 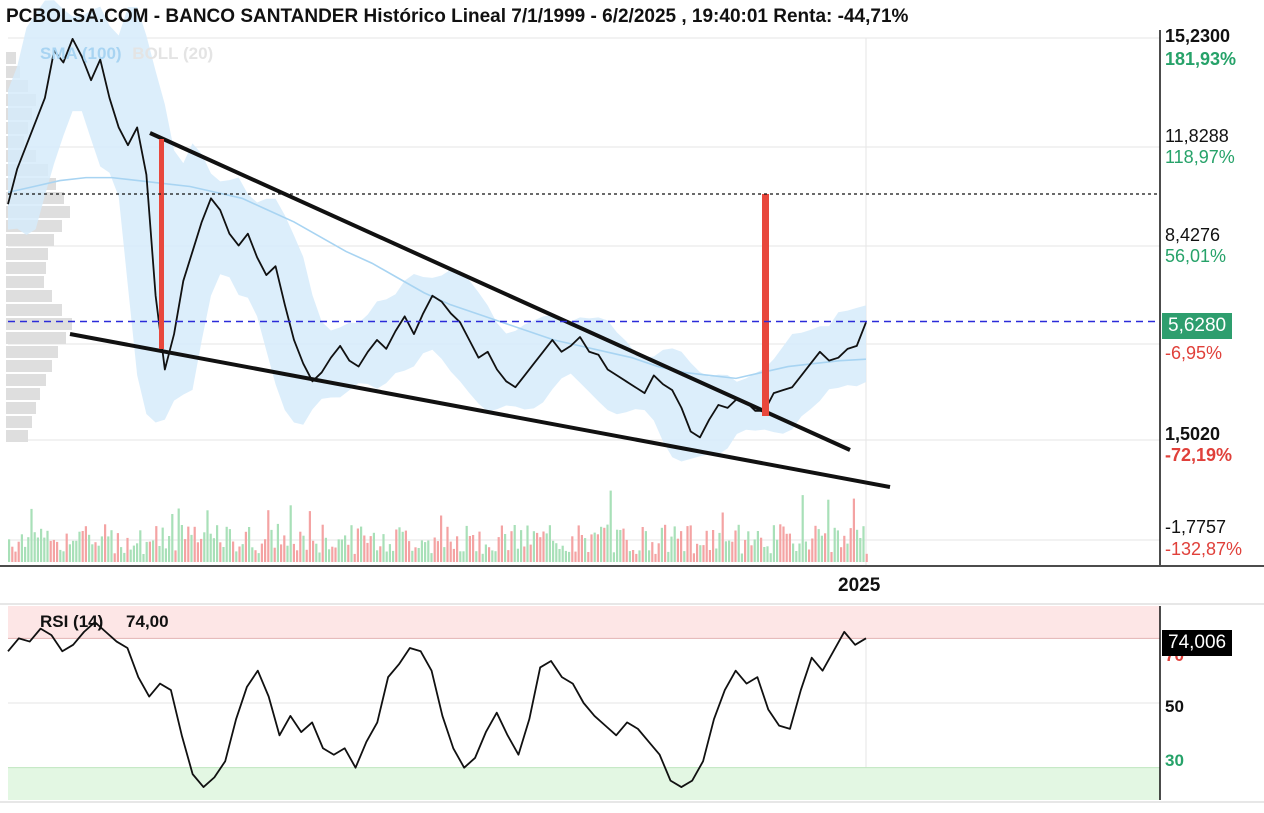 I want to click on rsi-legend-label: RSI (14), so click(x=72, y=621).